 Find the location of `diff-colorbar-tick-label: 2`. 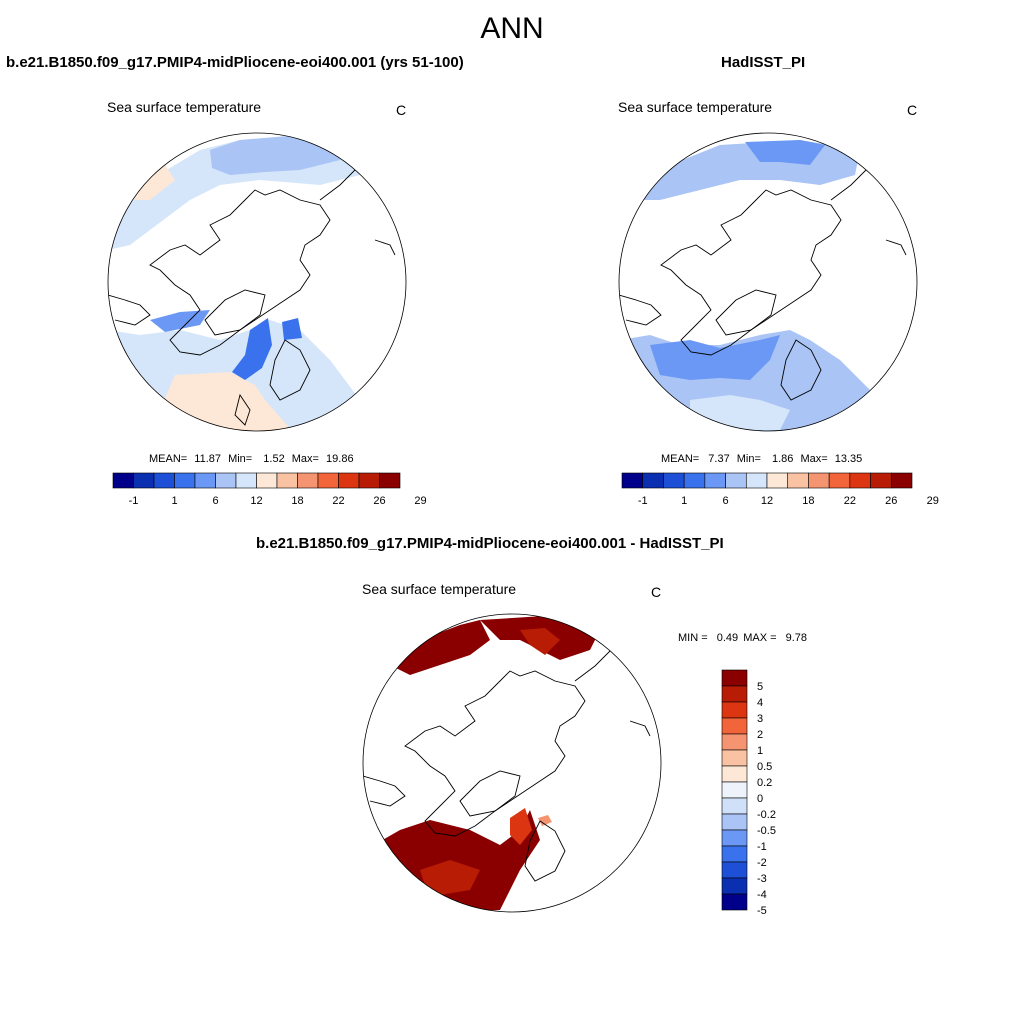

diff-colorbar-tick-label: 2 is located at coordinates (760, 735).